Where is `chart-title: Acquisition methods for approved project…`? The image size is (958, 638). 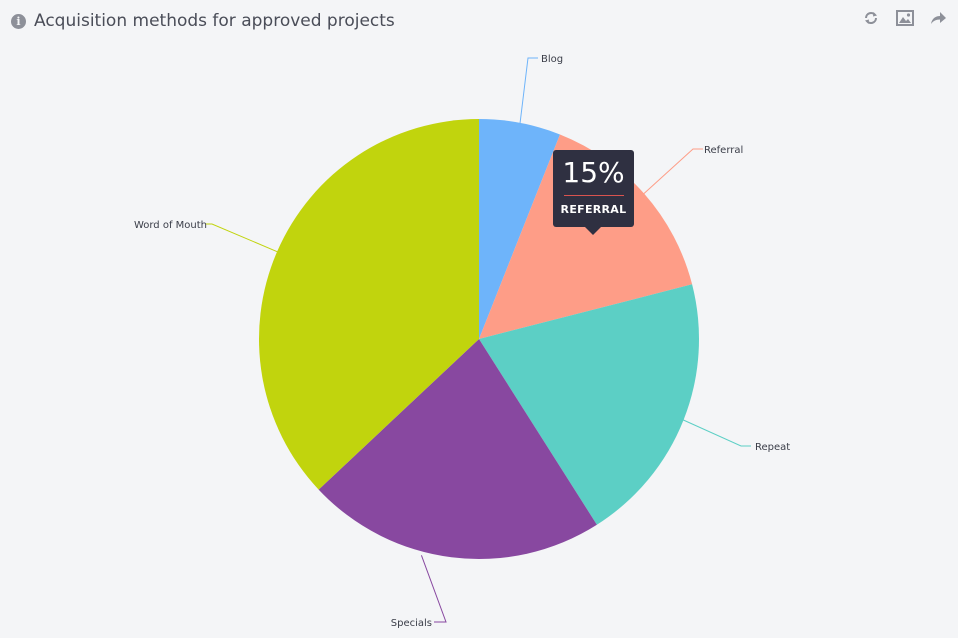 chart-title: Acquisition methods for approved project… is located at coordinates (214, 21).